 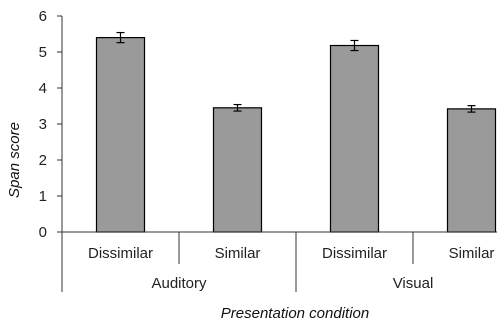 I want to click on y-tick-label: 4, so click(x=43, y=88).